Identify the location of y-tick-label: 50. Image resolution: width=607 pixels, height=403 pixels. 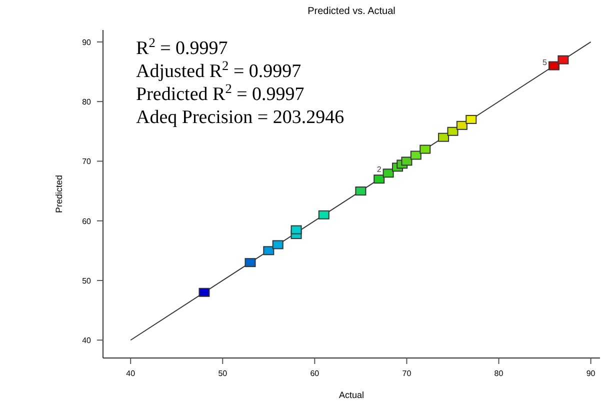
(87, 281).